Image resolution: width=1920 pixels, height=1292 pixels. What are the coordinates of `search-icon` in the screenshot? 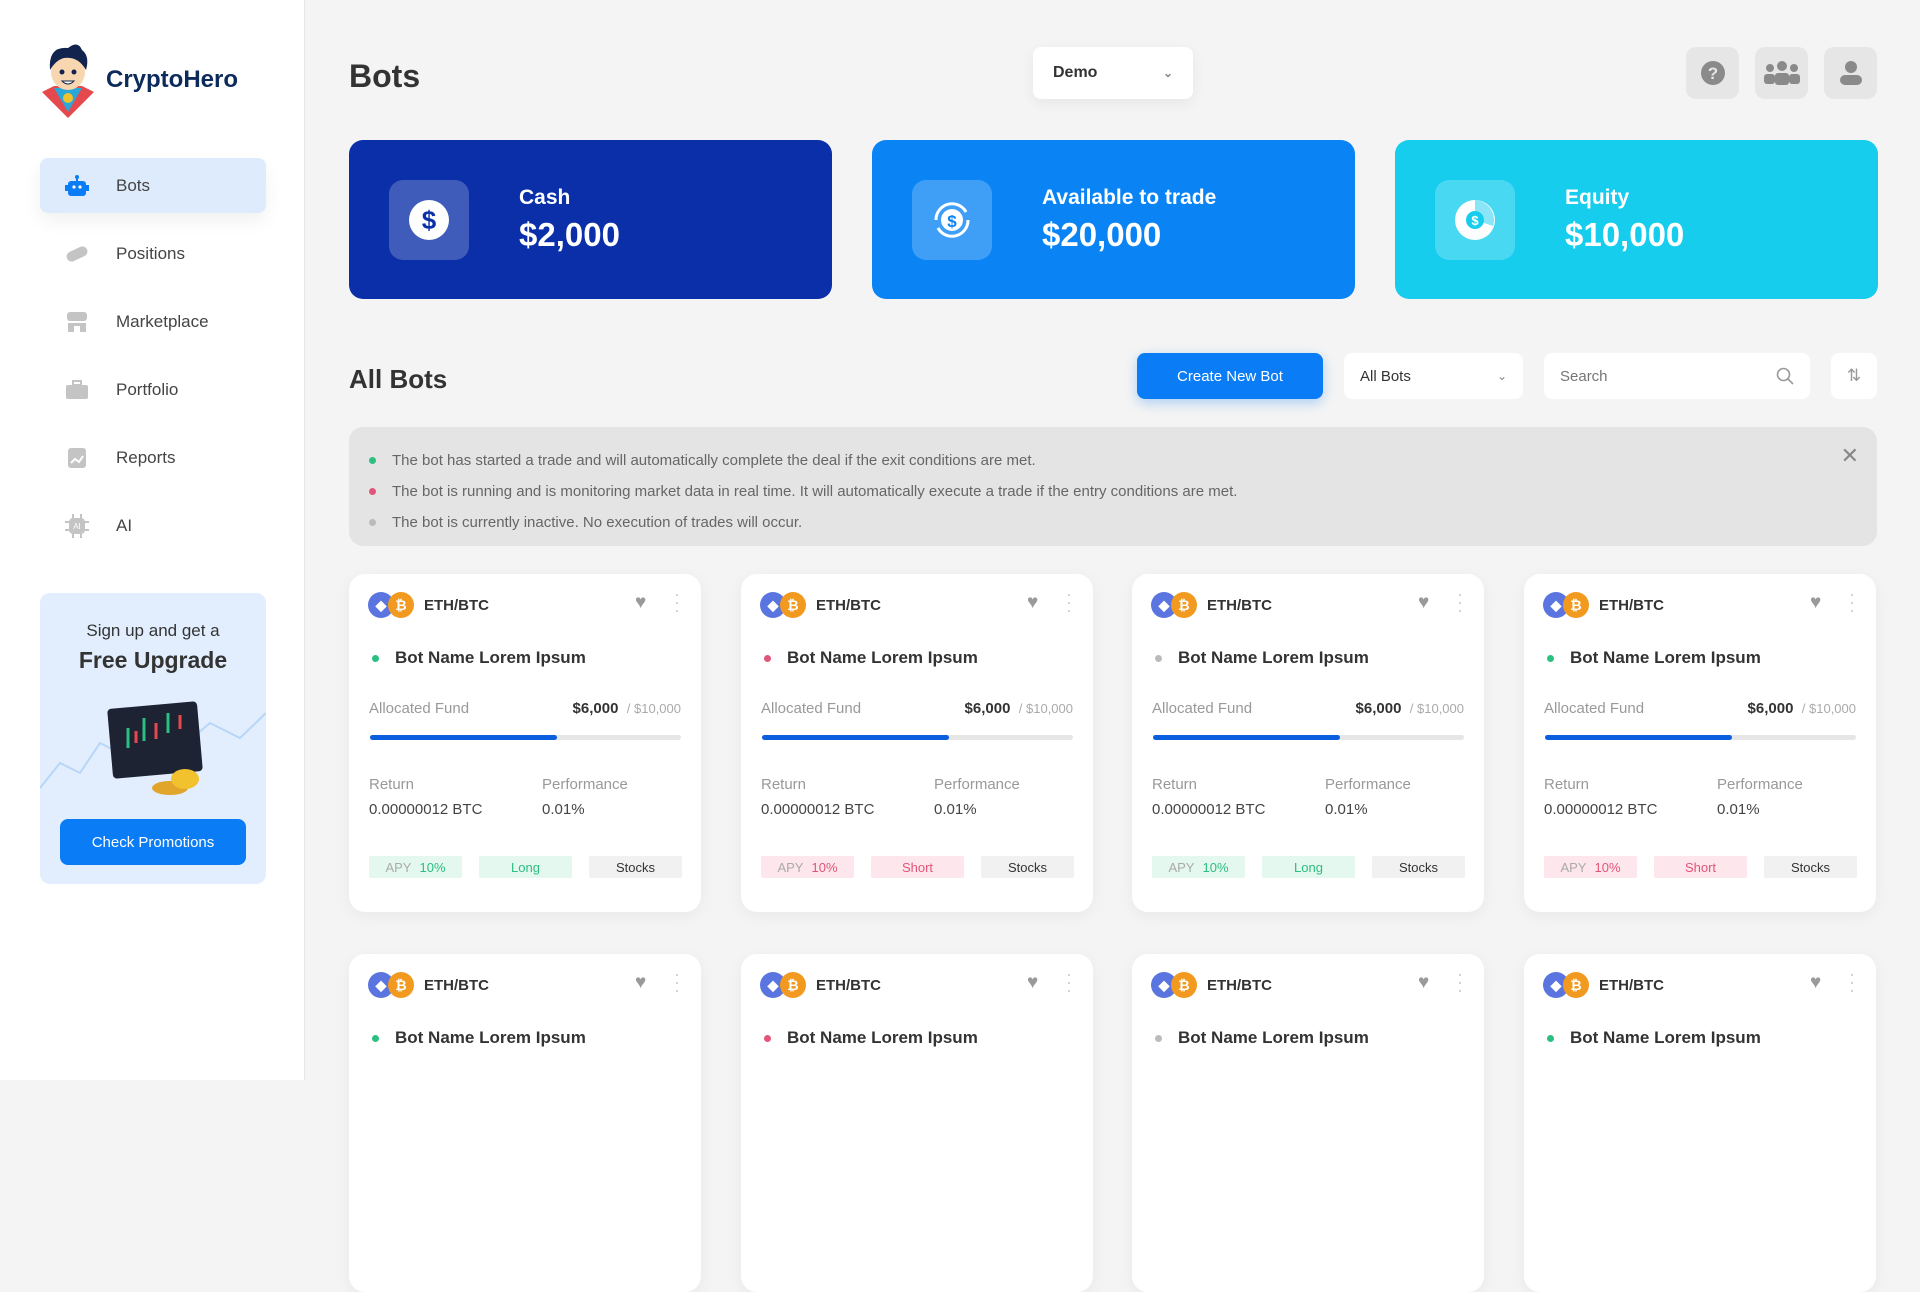 It's located at (1785, 376).